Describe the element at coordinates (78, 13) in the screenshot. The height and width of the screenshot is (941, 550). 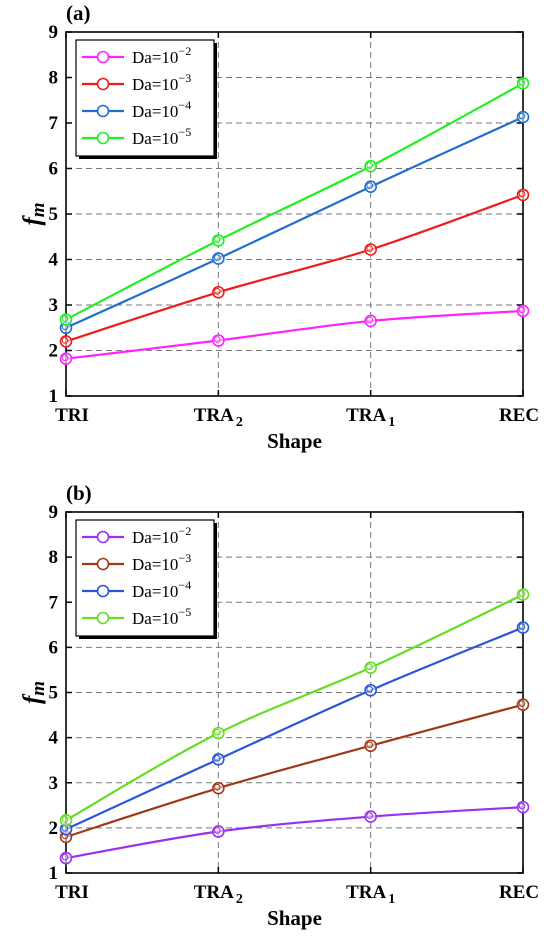
I see `panel-label: (a)` at that location.